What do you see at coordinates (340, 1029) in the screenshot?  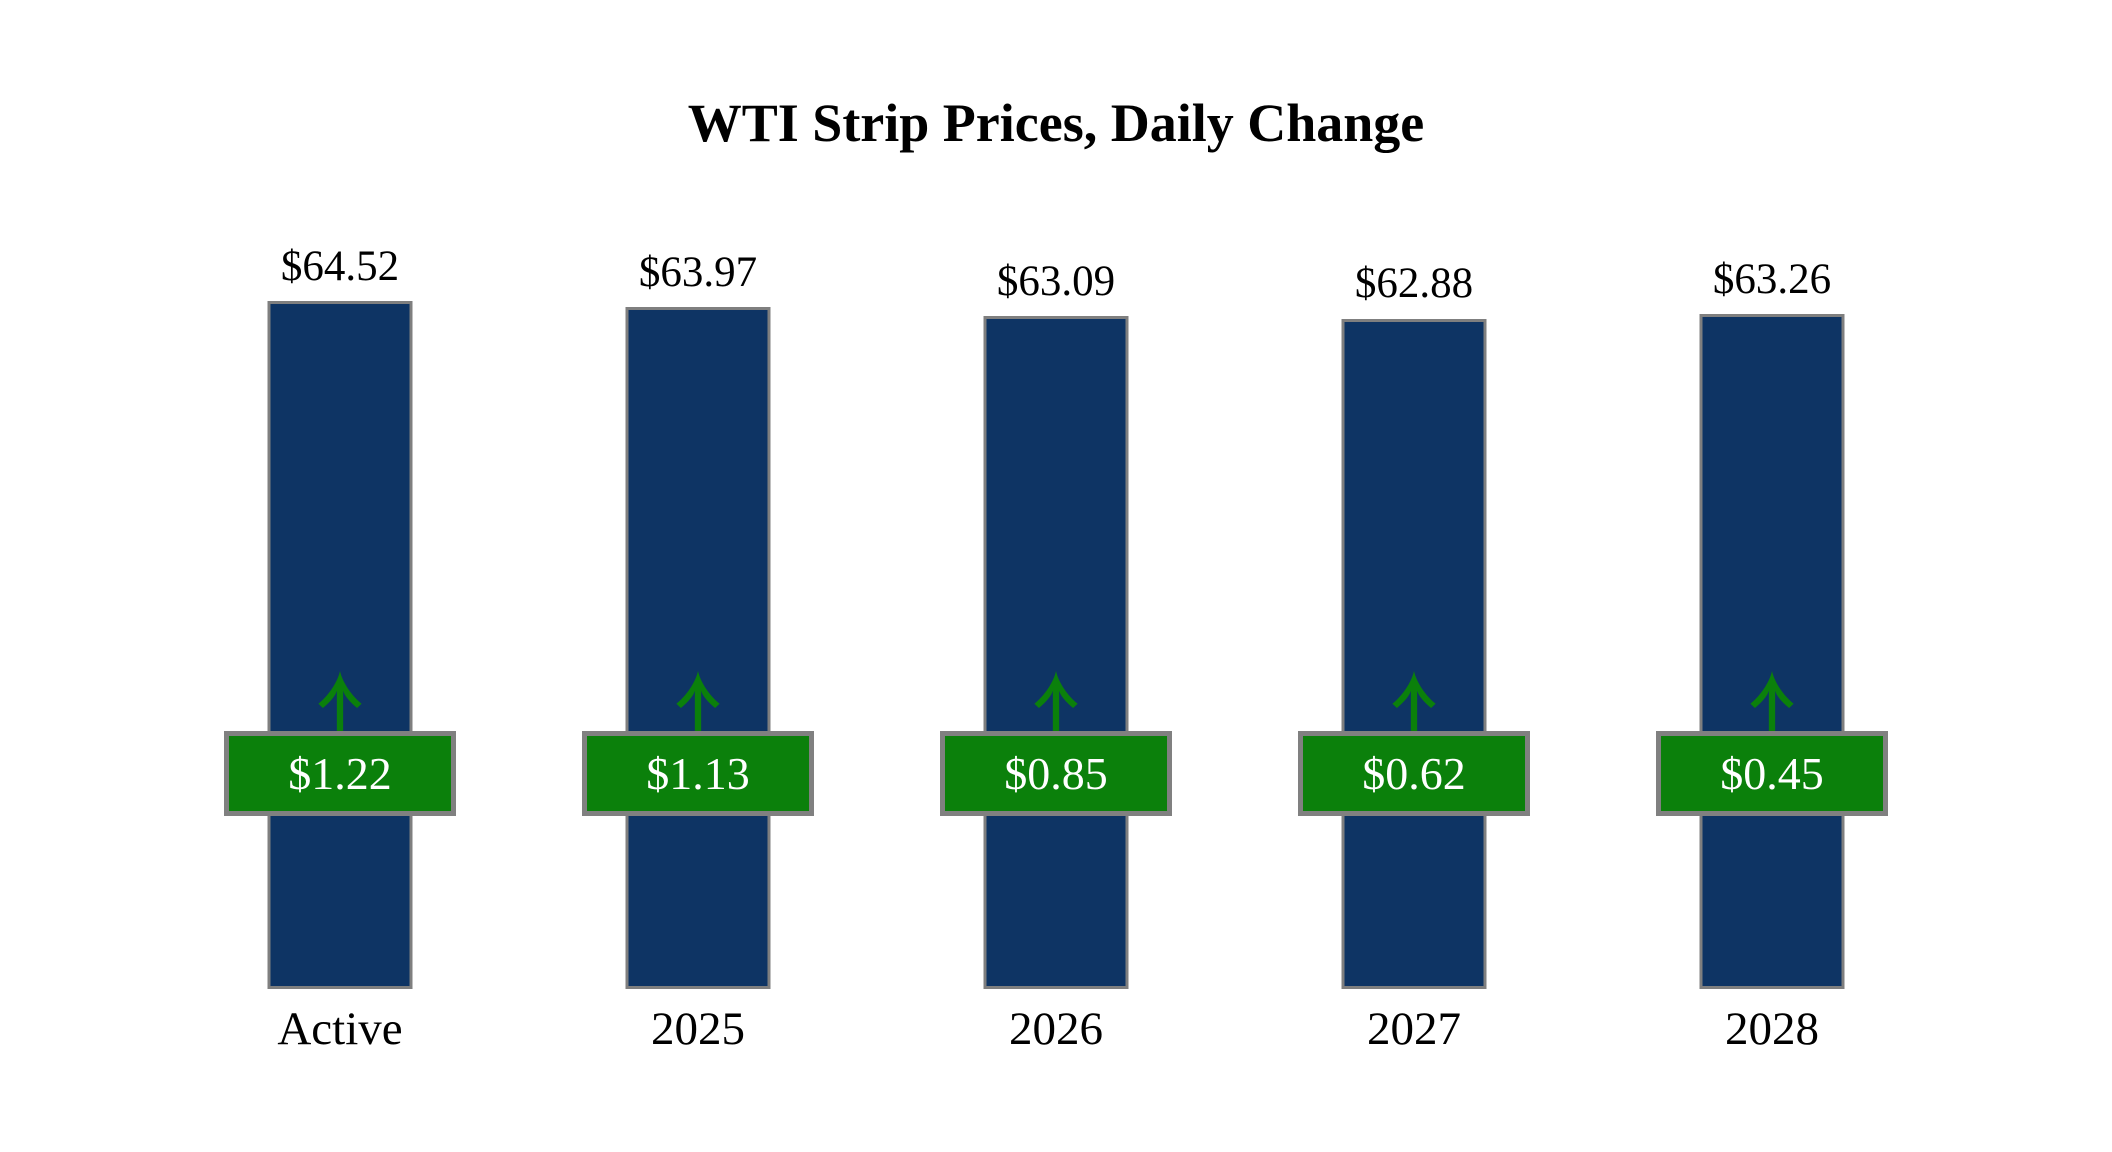 I see `category-label: Active` at bounding box center [340, 1029].